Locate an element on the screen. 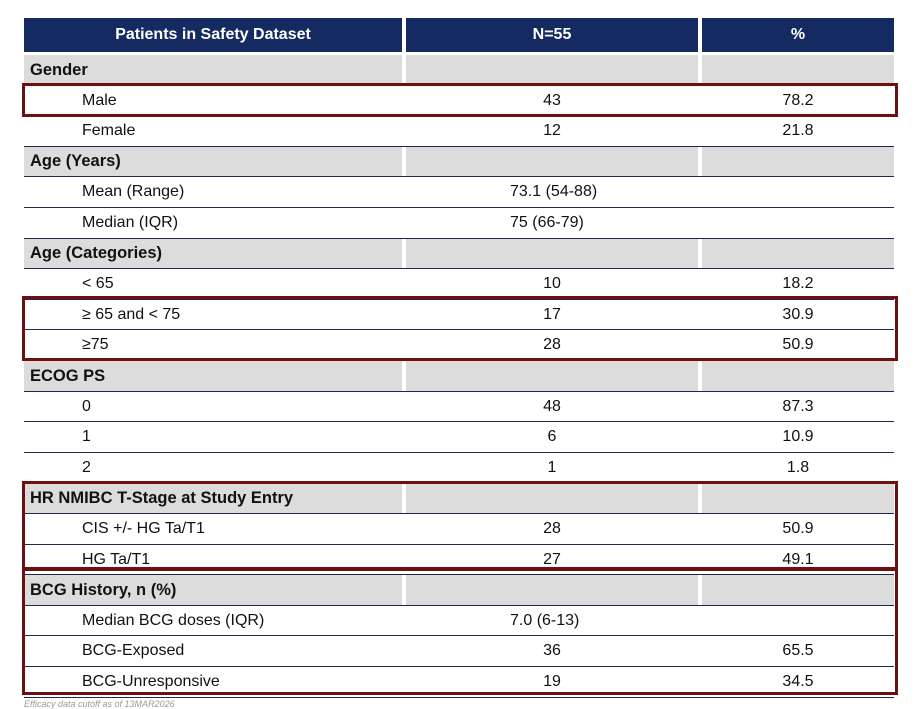 The image size is (922, 709). row-count: 12 is located at coordinates (552, 131).